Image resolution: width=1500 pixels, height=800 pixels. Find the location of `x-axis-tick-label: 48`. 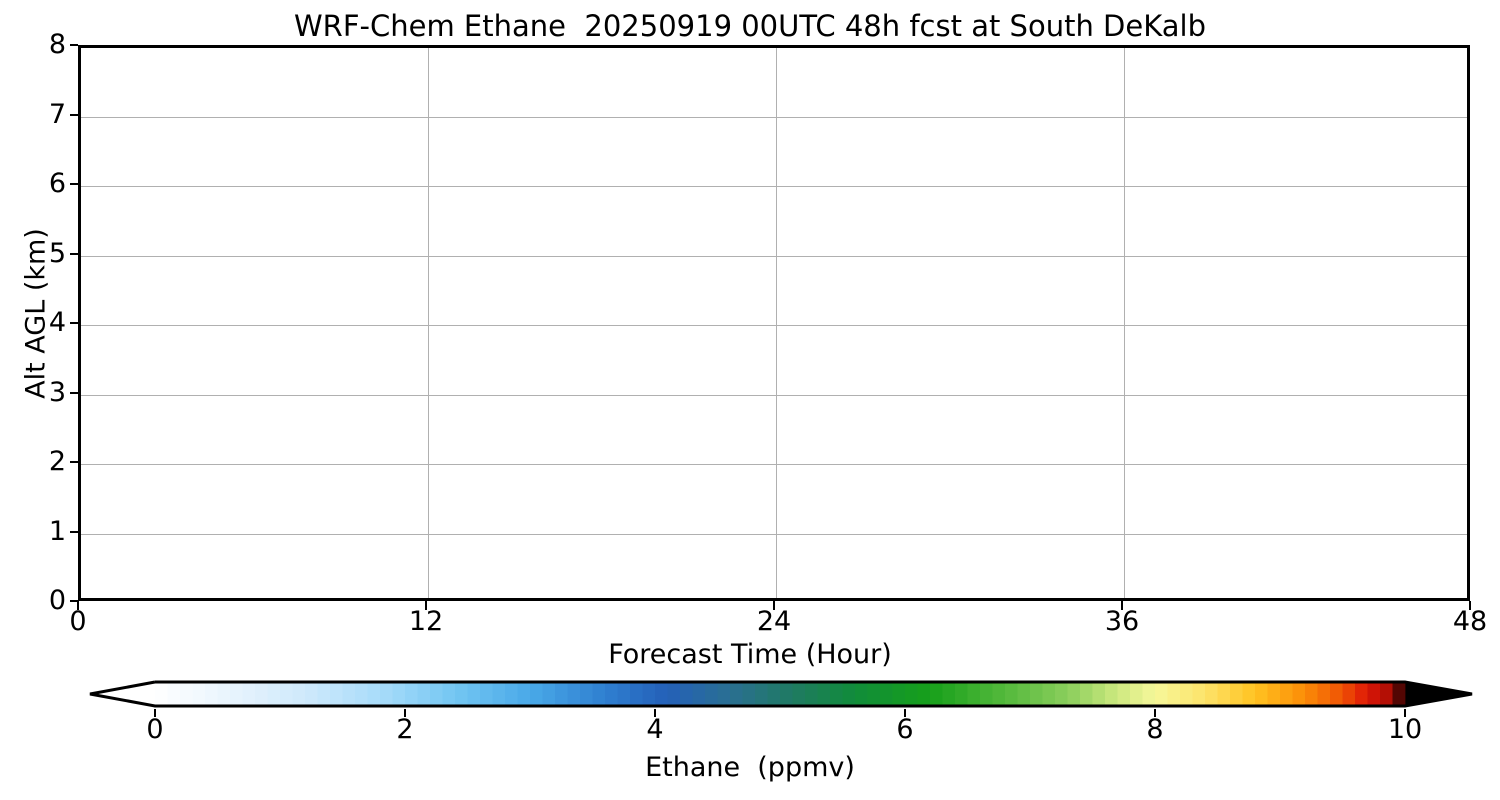

x-axis-tick-label: 48 is located at coordinates (1470, 621).